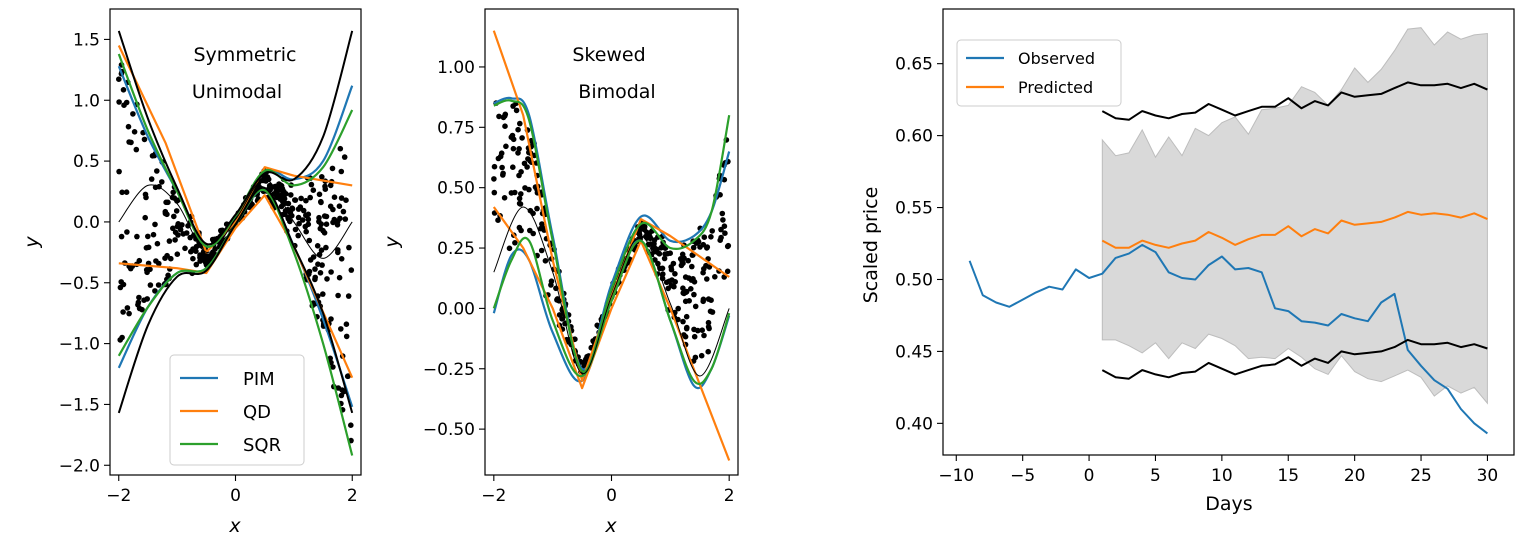 The image size is (1530, 545). Describe the element at coordinates (32, 242) in the screenshot. I see `y-axis-label: y` at that location.